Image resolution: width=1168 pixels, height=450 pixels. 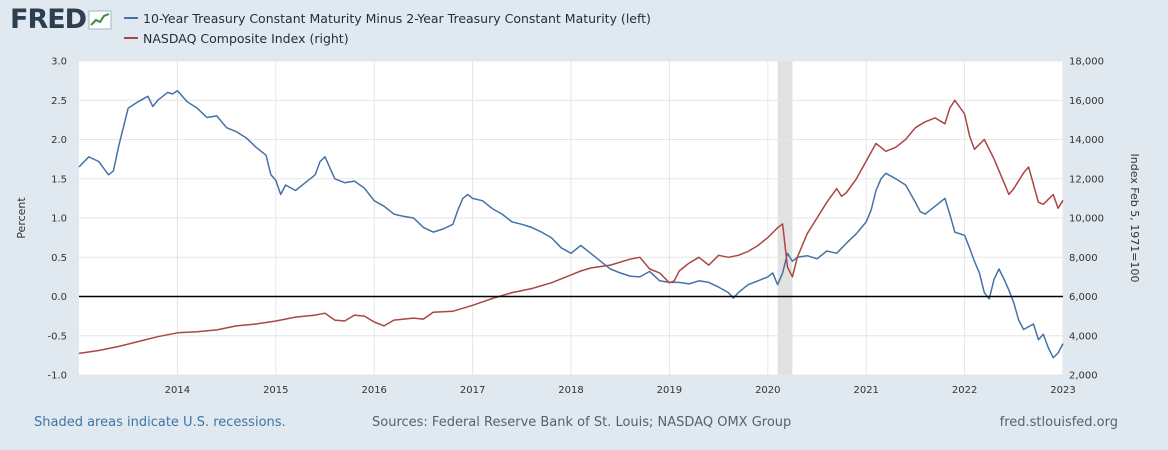 I want to click on x-tick-label: 2018, so click(x=570, y=390).